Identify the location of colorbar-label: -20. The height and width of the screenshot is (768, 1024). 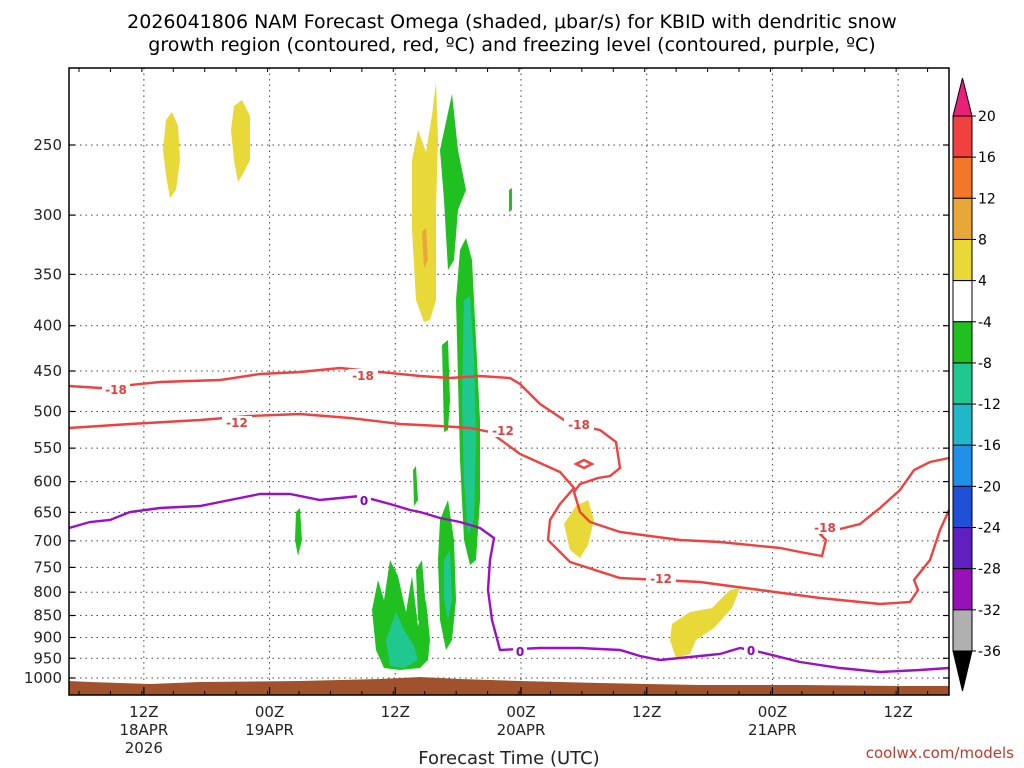
(989, 487).